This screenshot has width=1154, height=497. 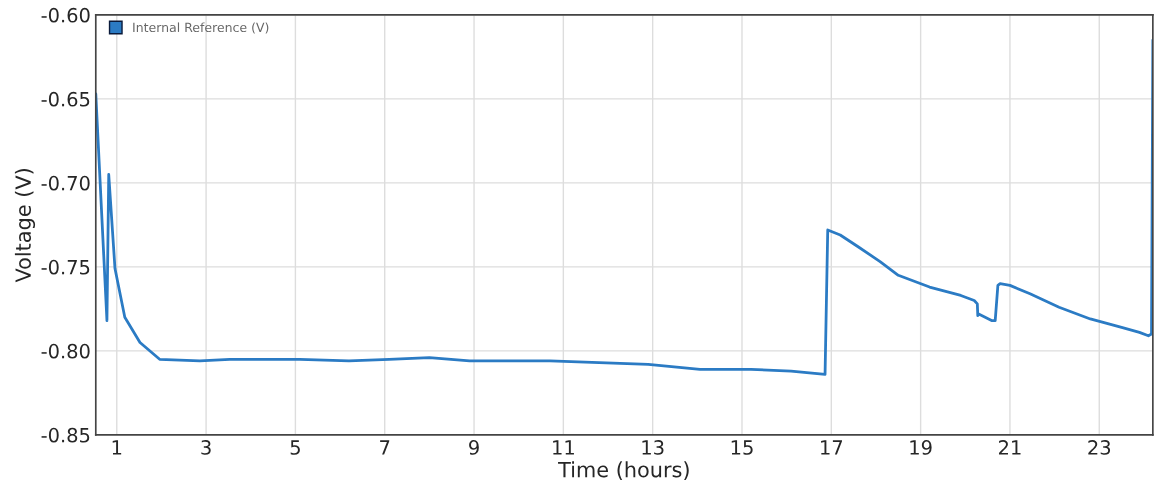 What do you see at coordinates (1009, 447) in the screenshot?
I see `x-tick-label: 21` at bounding box center [1009, 447].